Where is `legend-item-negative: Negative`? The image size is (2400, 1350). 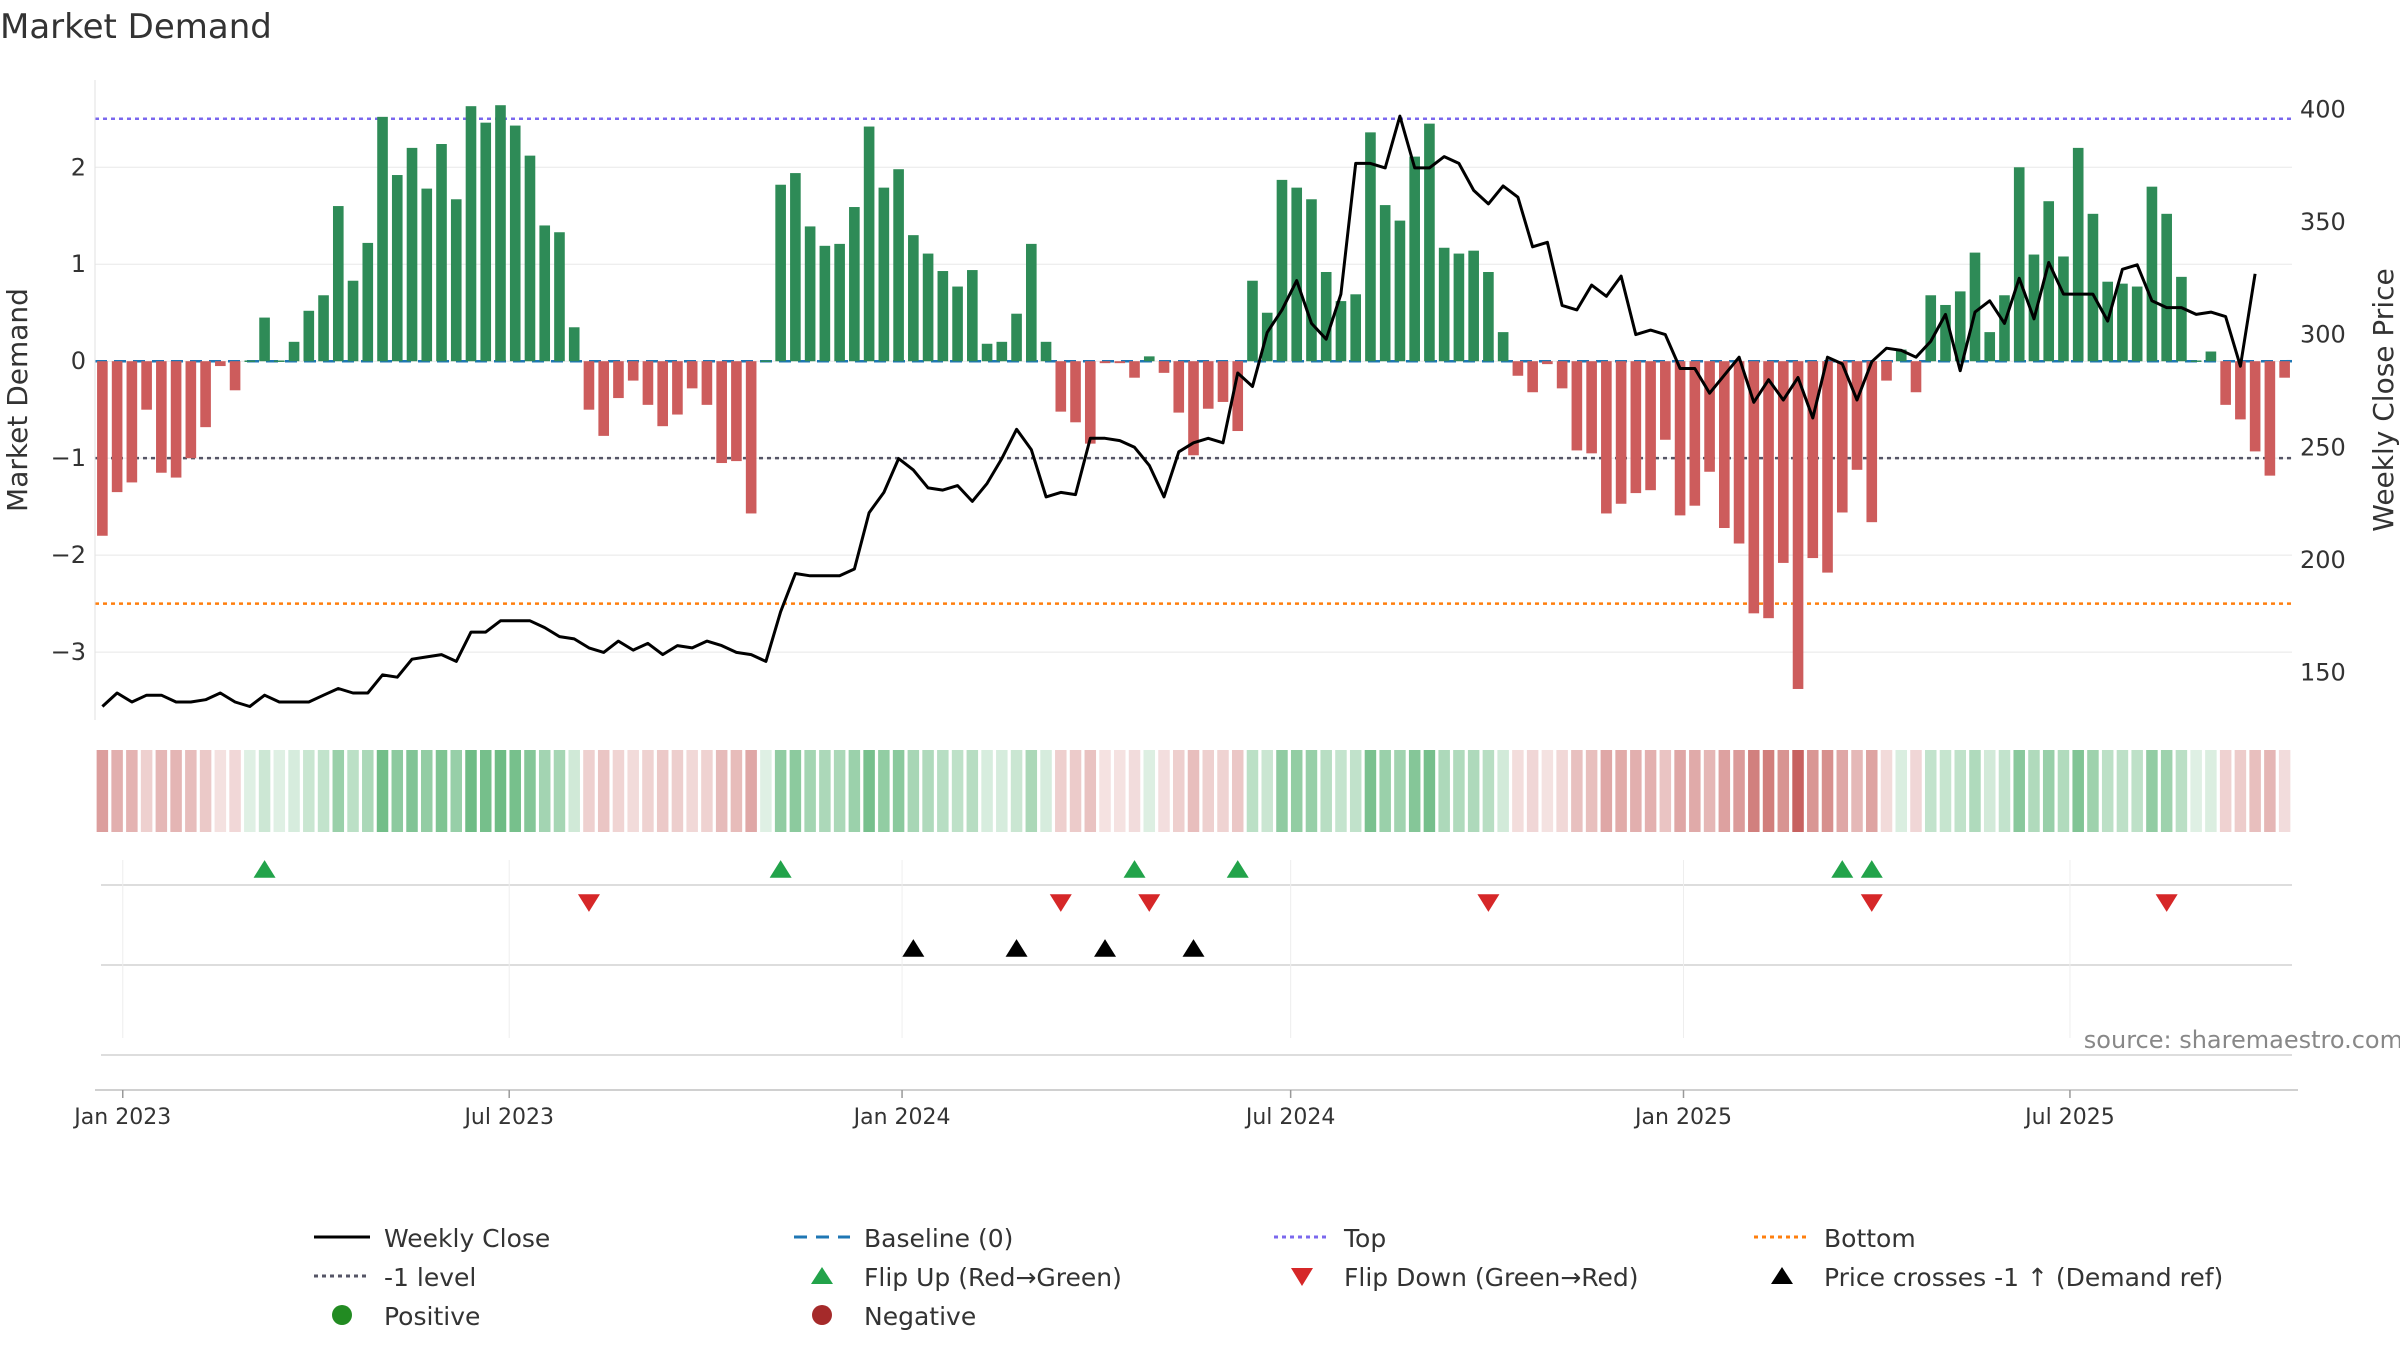 legend-item-negative: Negative is located at coordinates (894, 1316).